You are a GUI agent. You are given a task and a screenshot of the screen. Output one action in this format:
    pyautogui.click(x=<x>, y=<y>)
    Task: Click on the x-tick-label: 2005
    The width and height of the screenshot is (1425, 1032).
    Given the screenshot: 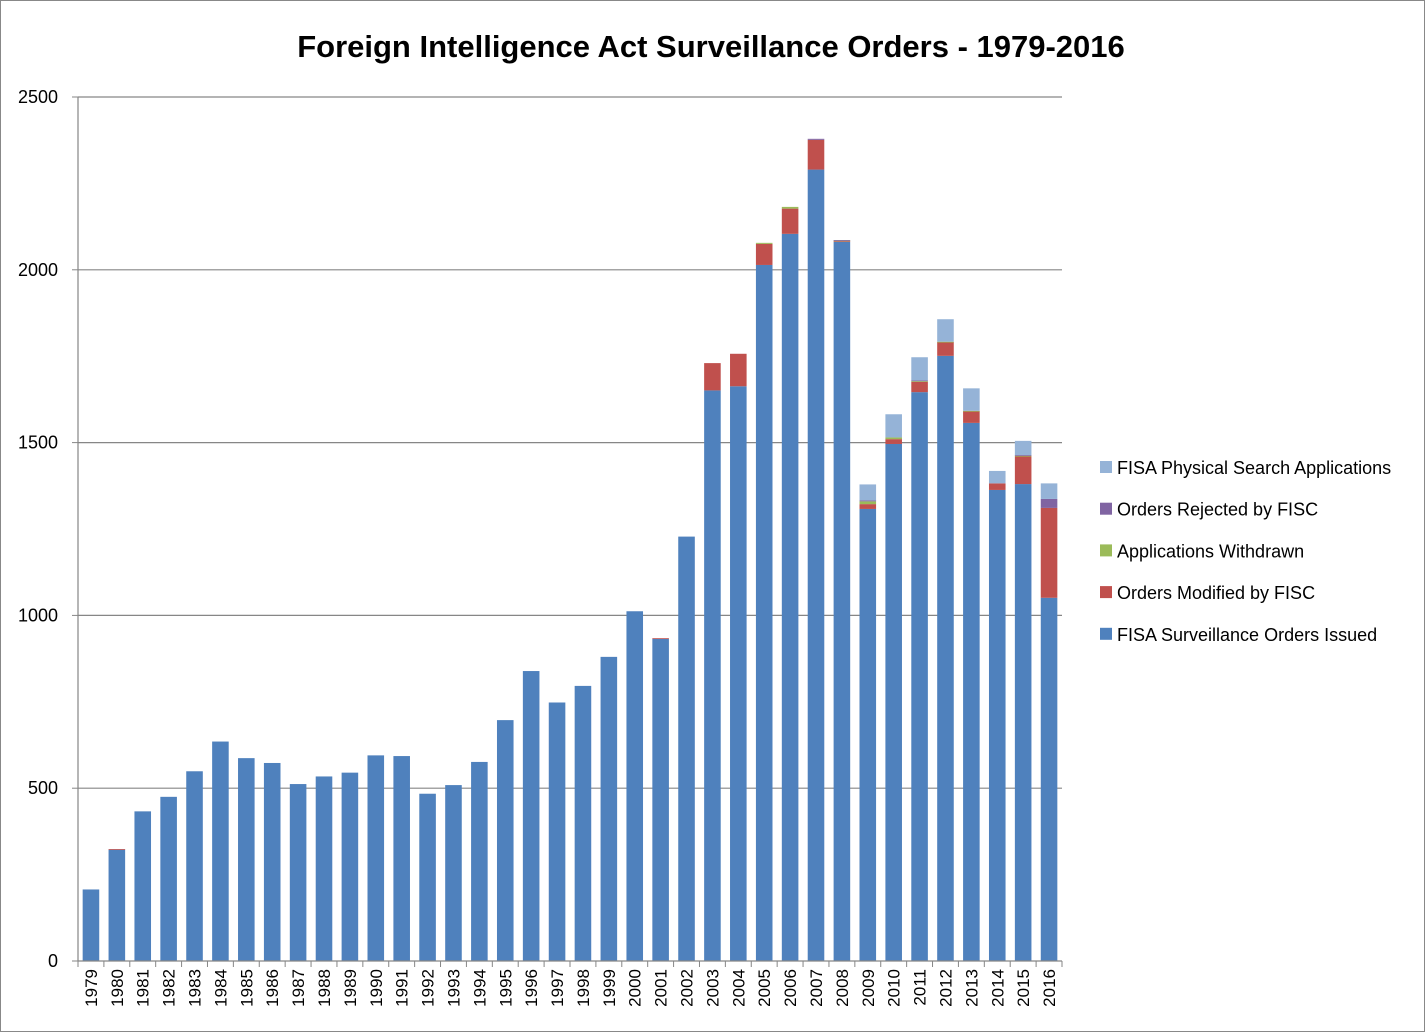 What is the action you would take?
    pyautogui.click(x=764, y=988)
    